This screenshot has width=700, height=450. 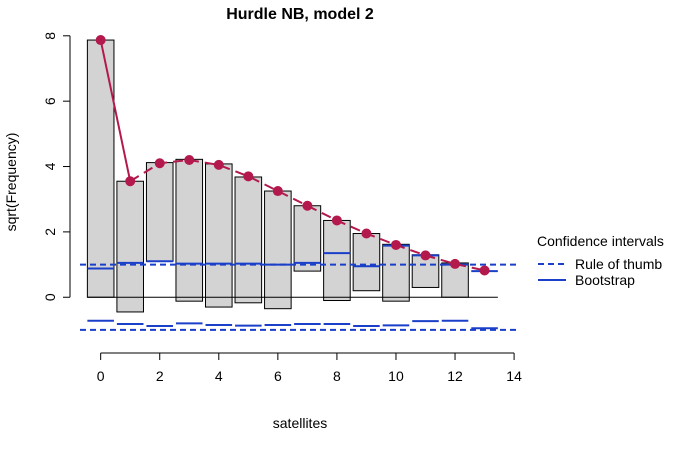 What do you see at coordinates (50, 232) in the screenshot?
I see `y-tick-label: 2` at bounding box center [50, 232].